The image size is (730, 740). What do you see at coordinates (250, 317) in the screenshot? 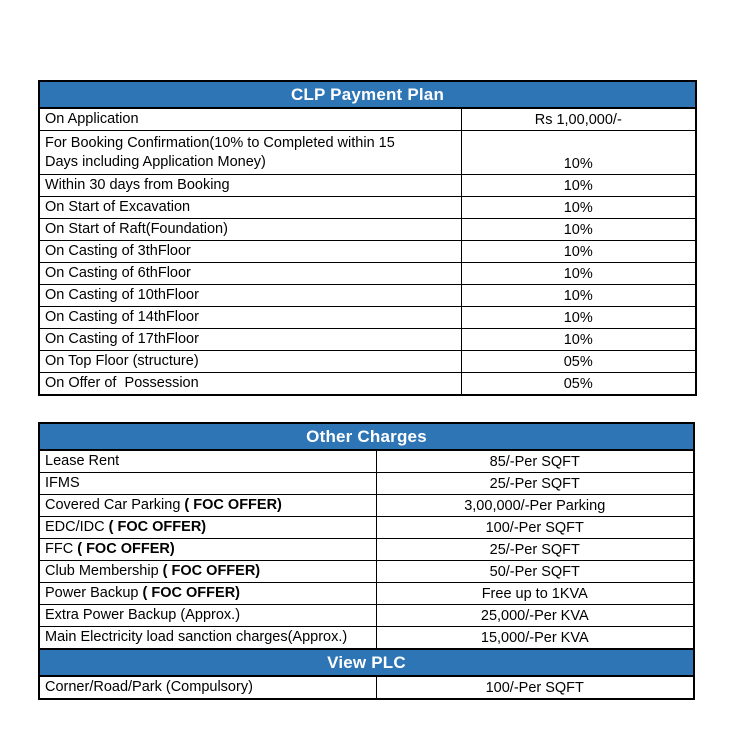
I see `payment-stage-label: On Casting of 14thFloor` at bounding box center [250, 317].